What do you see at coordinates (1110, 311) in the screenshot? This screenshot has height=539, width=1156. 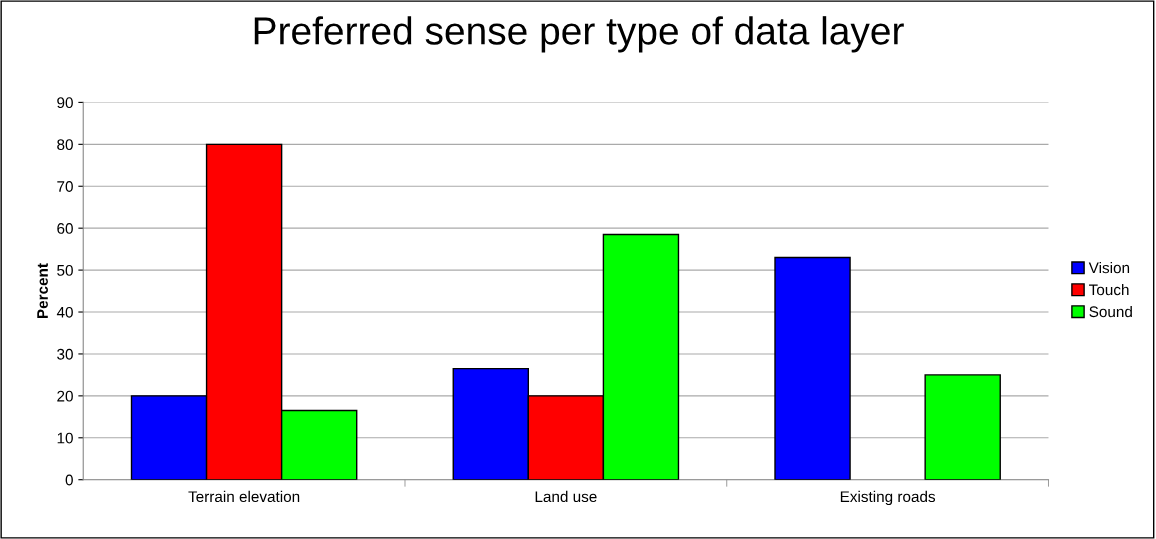 I see `legend-label: Sound` at bounding box center [1110, 311].